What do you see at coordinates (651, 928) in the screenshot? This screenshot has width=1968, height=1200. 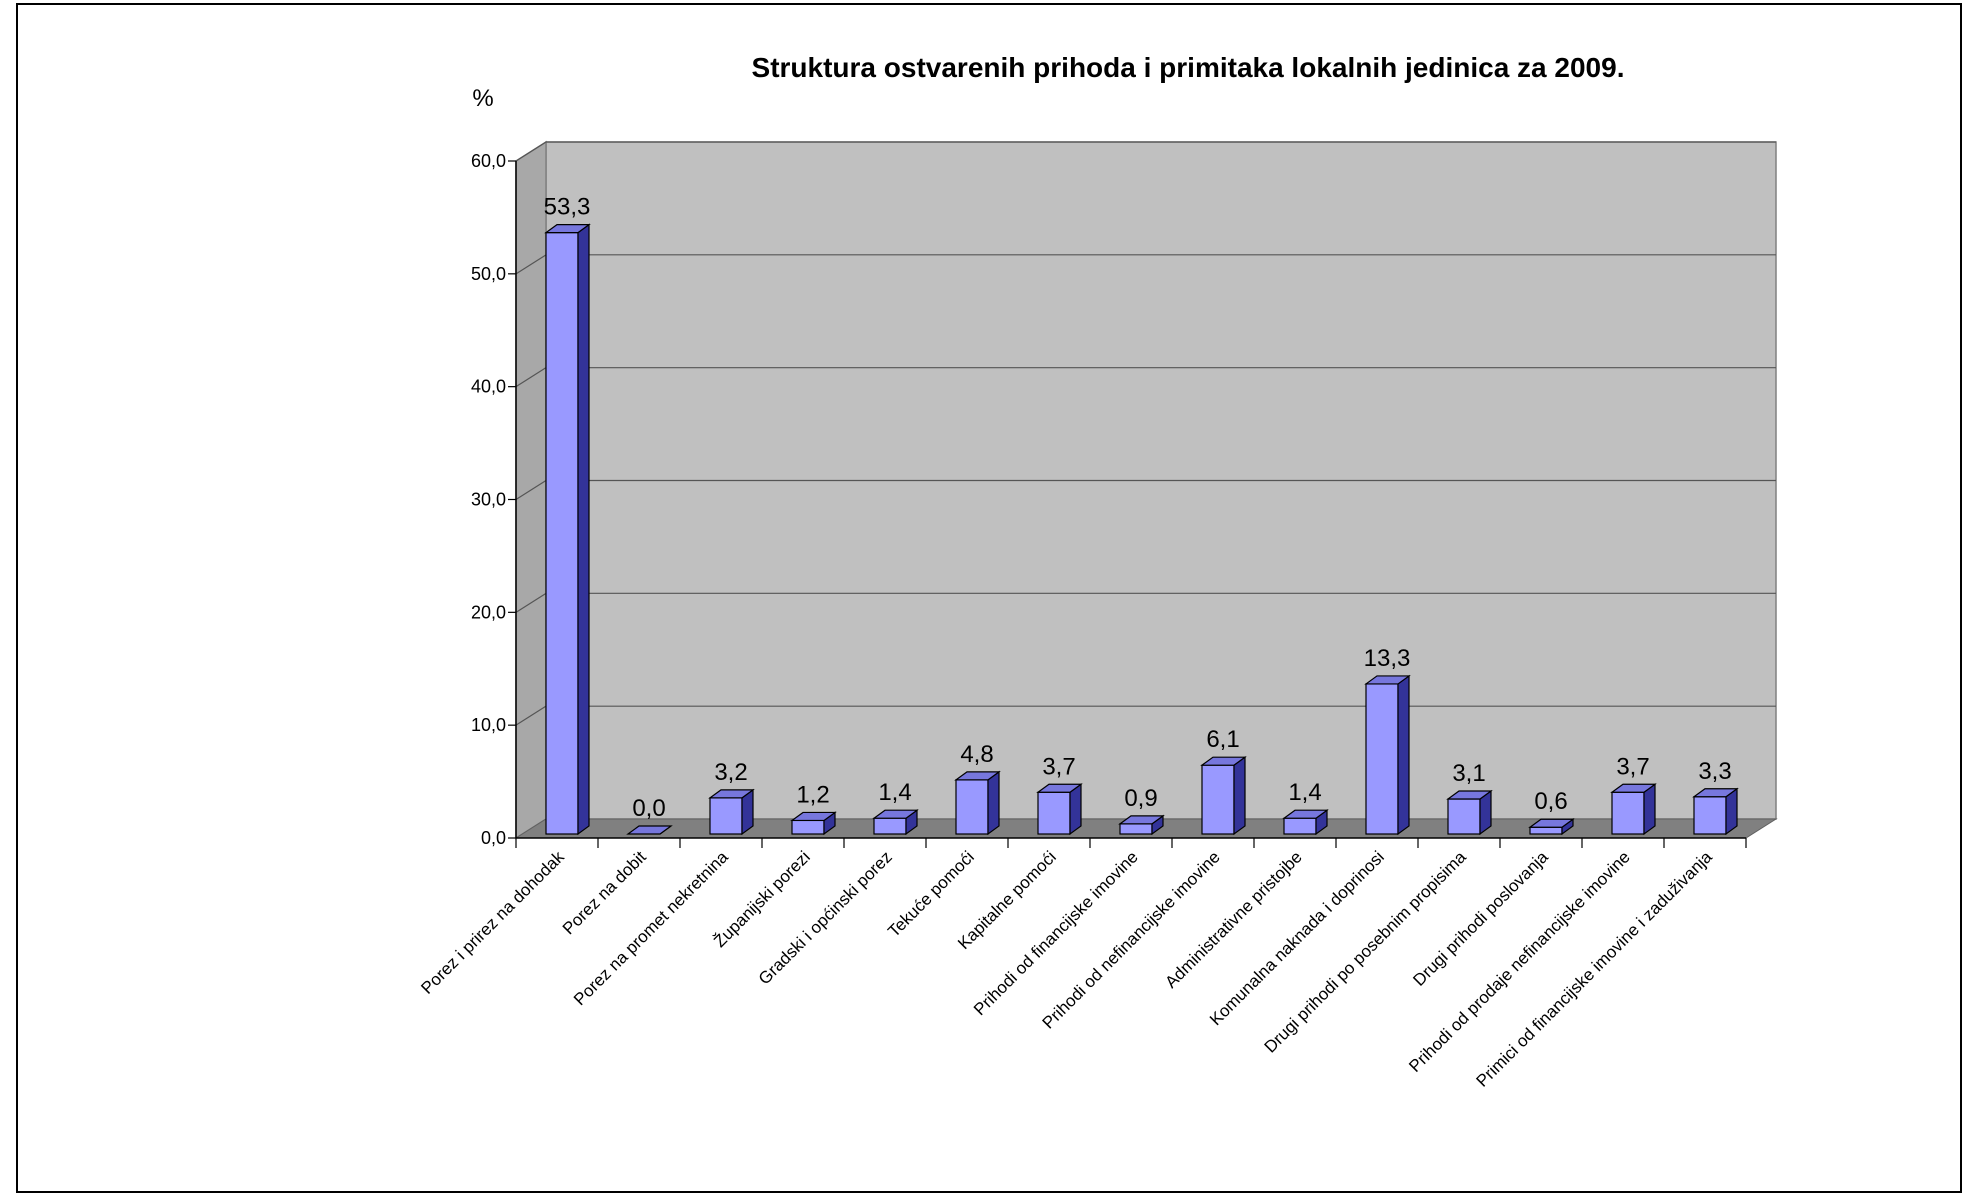 I see `category-label: Porez na promet nekretnina` at bounding box center [651, 928].